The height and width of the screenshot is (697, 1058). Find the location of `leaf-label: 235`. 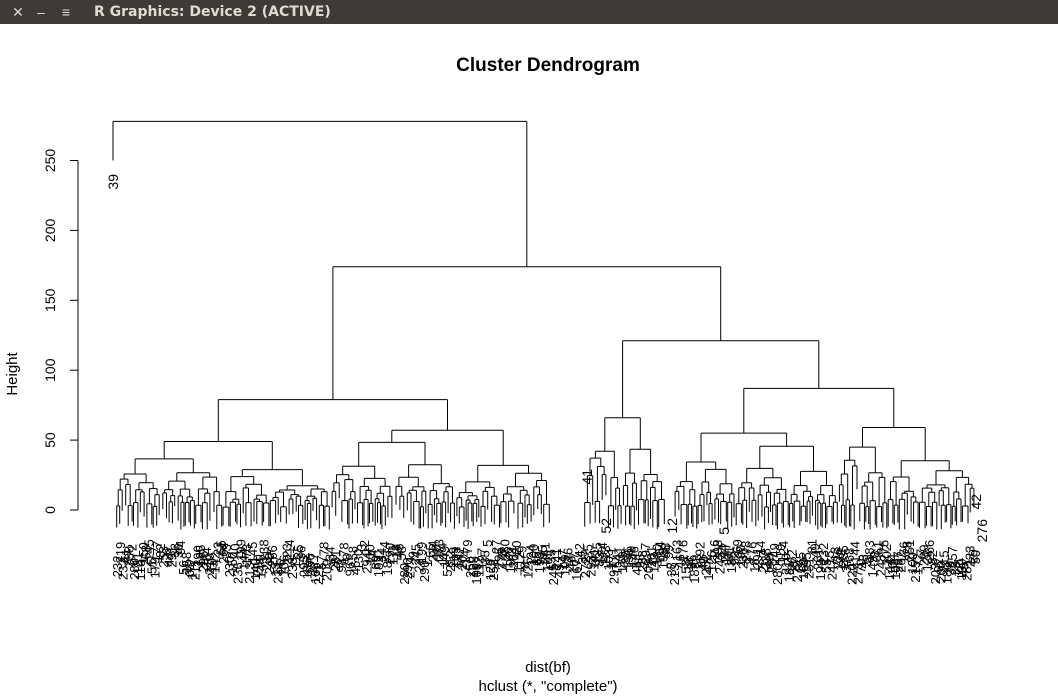

leaf-label: 235 is located at coordinates (588, 555).